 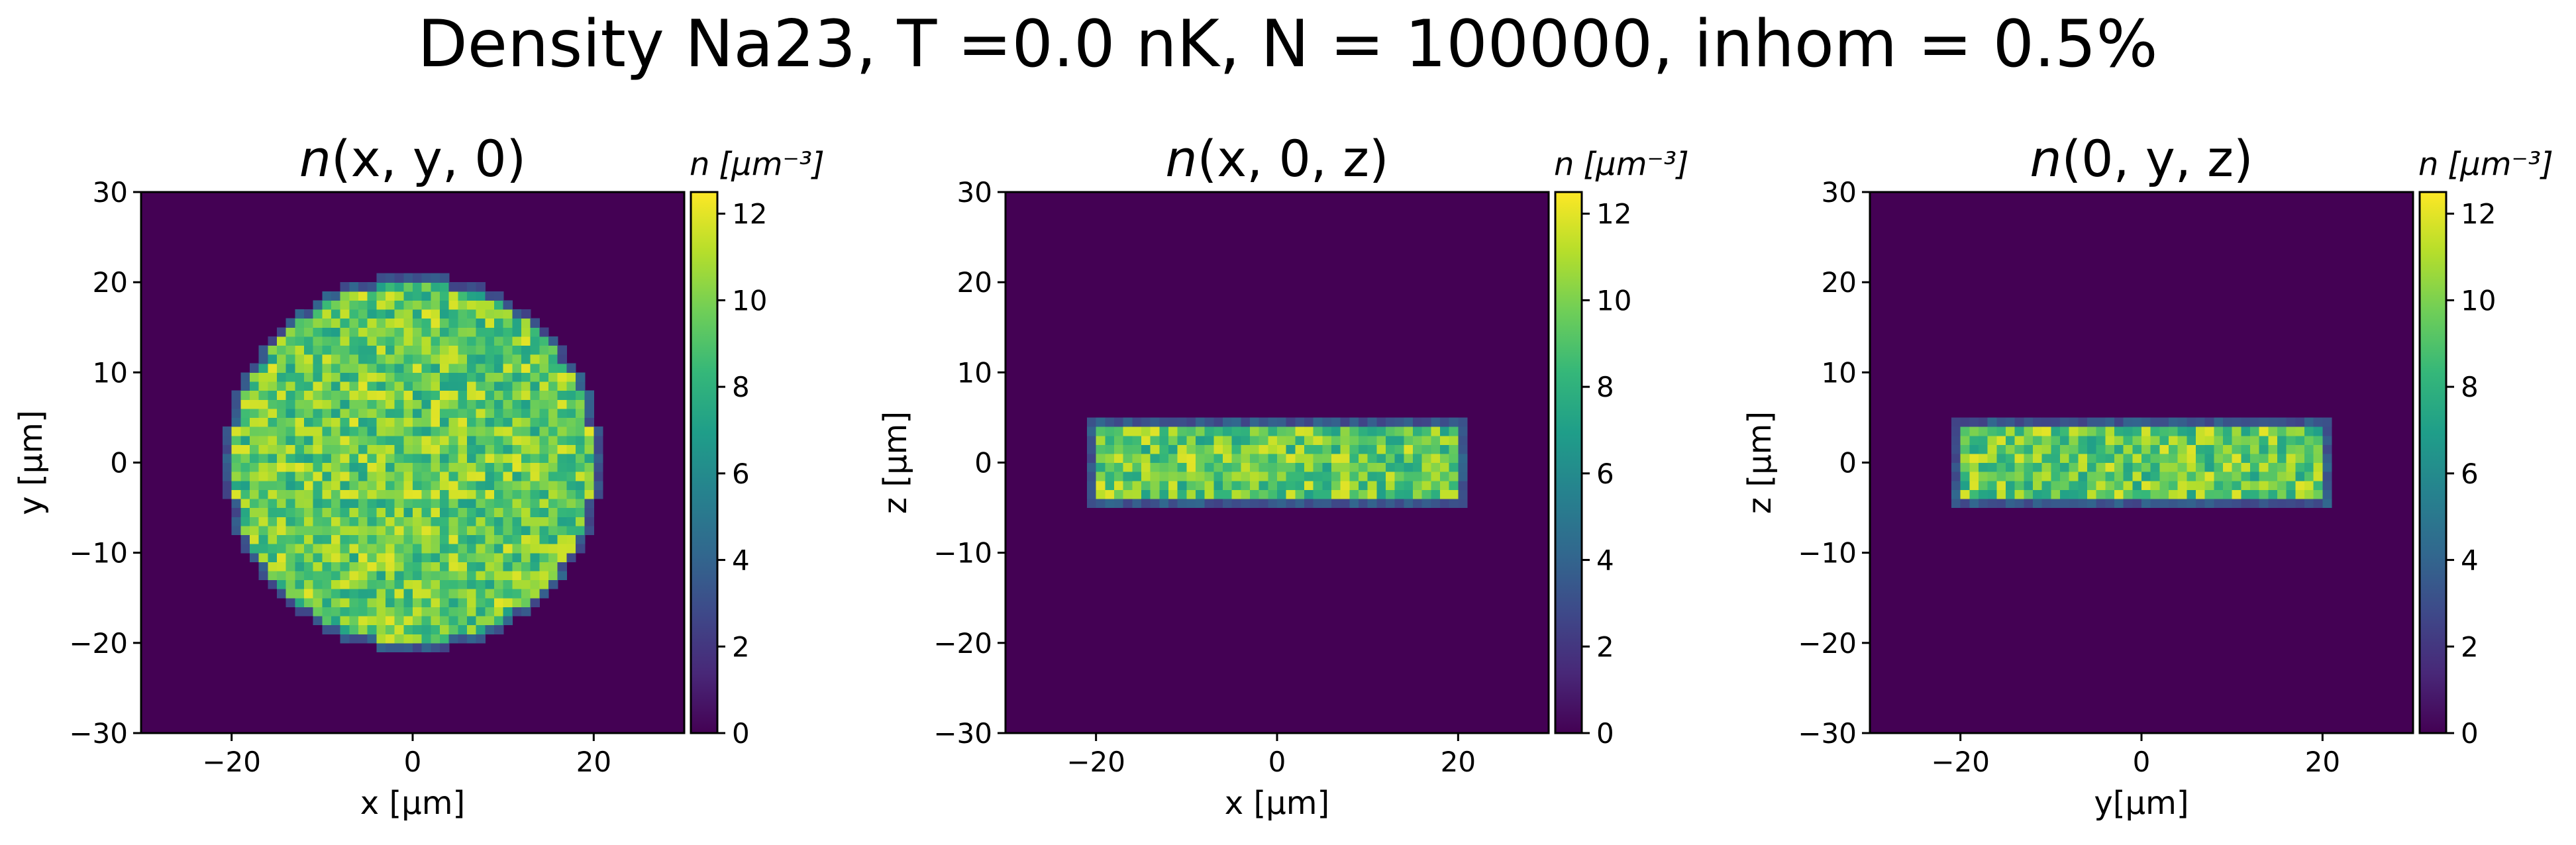 I want to click on colorbar-label-variable: n, so click(x=1564, y=164).